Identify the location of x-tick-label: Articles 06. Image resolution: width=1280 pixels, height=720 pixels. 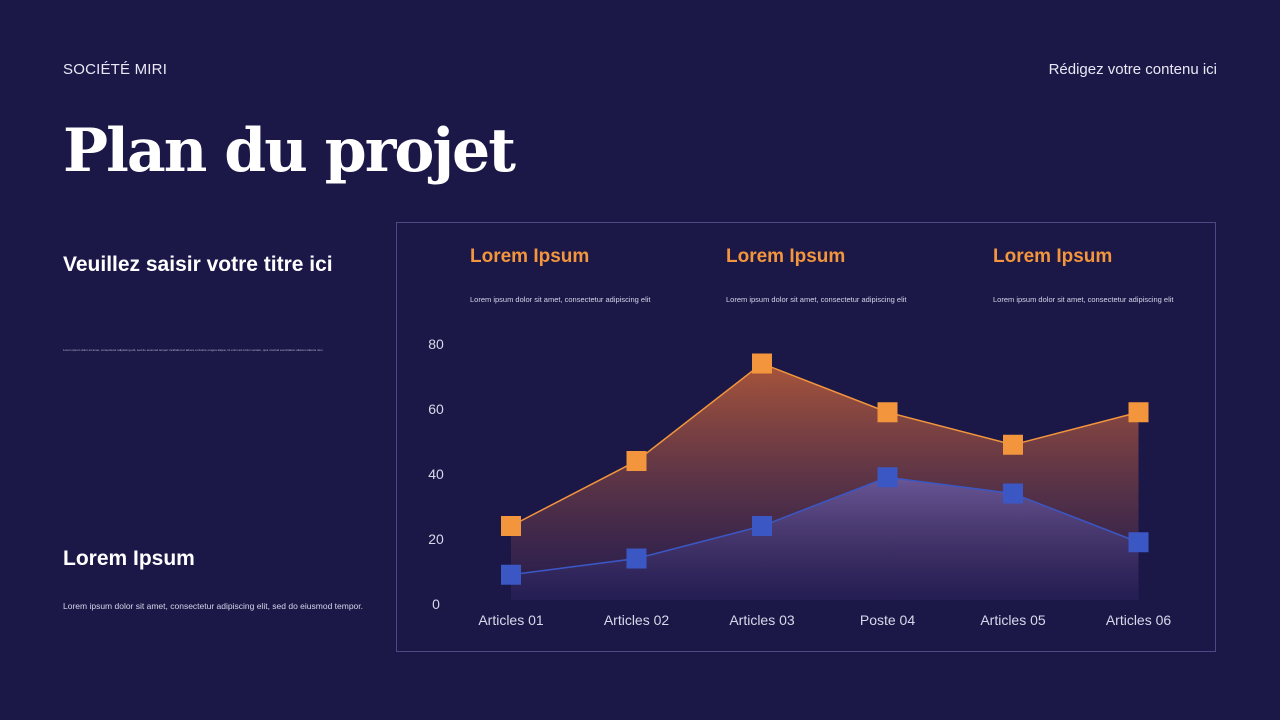
(1139, 620).